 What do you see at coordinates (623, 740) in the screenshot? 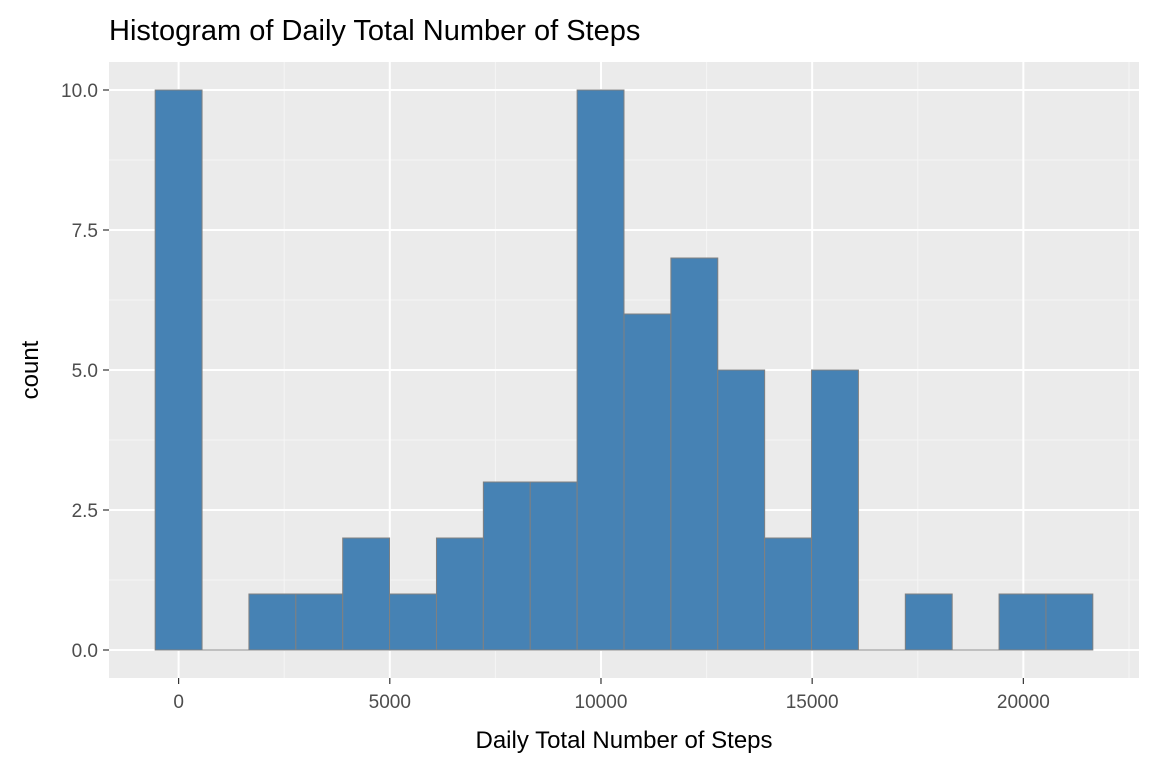
I see `x-axis-title: Daily Total Number of Steps` at bounding box center [623, 740].